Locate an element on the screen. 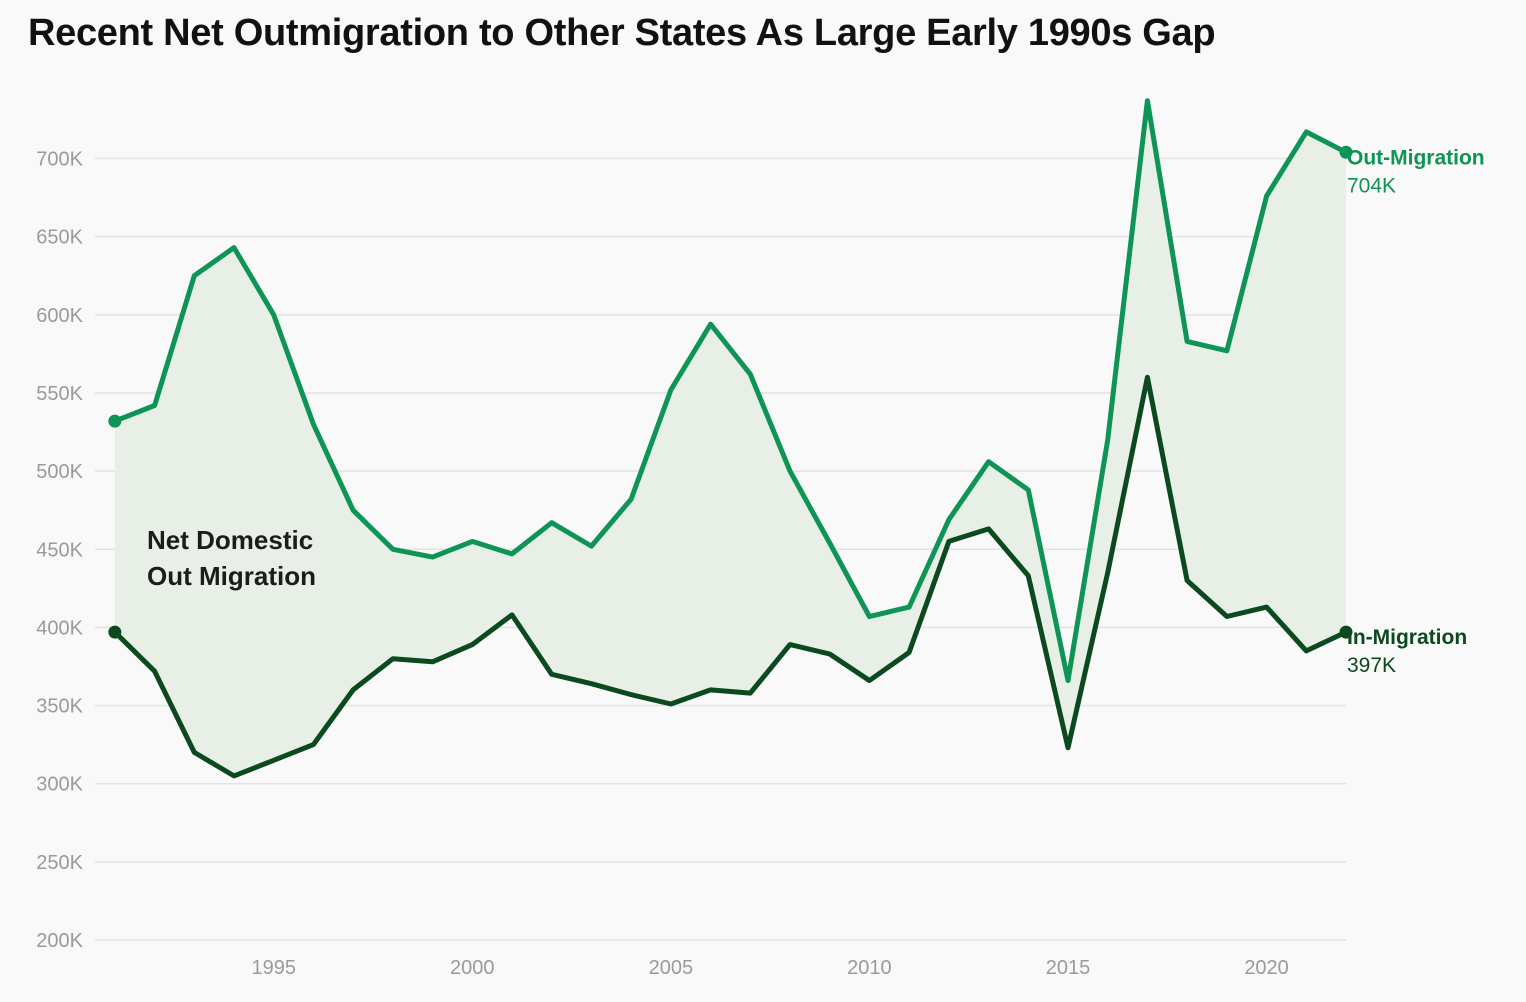  in-migration-end-value: 397K is located at coordinates (1371, 665).